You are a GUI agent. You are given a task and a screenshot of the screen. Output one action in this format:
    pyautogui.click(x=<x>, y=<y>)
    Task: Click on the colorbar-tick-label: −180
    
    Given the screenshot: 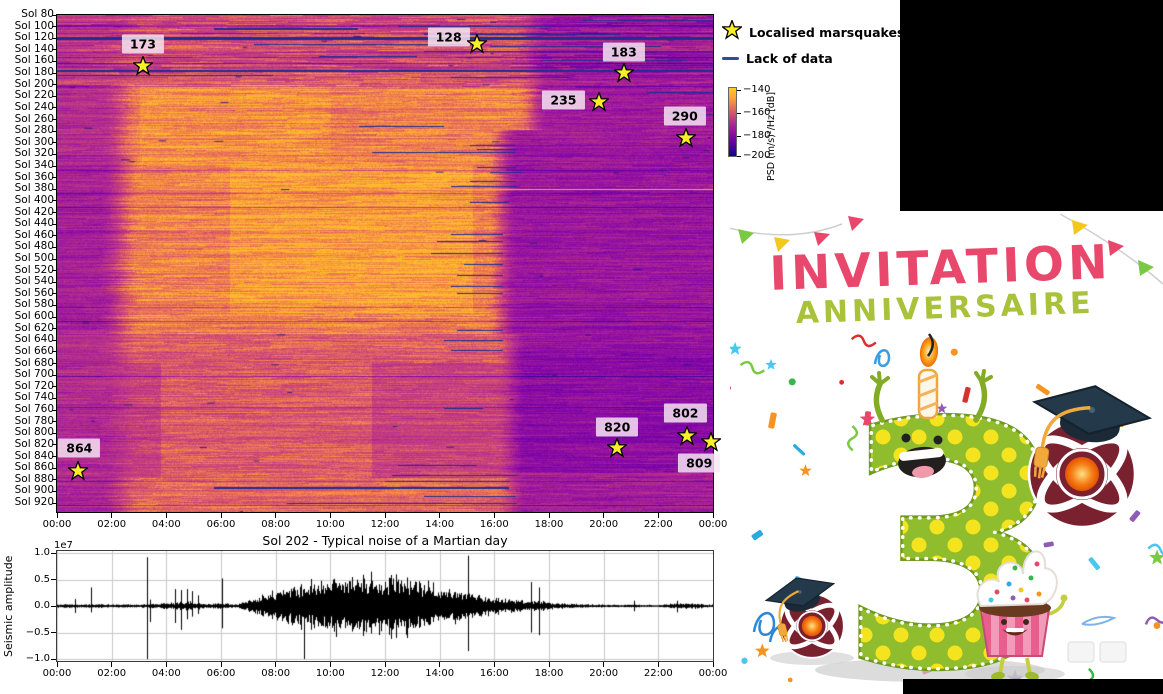 What is the action you would take?
    pyautogui.click(x=757, y=135)
    